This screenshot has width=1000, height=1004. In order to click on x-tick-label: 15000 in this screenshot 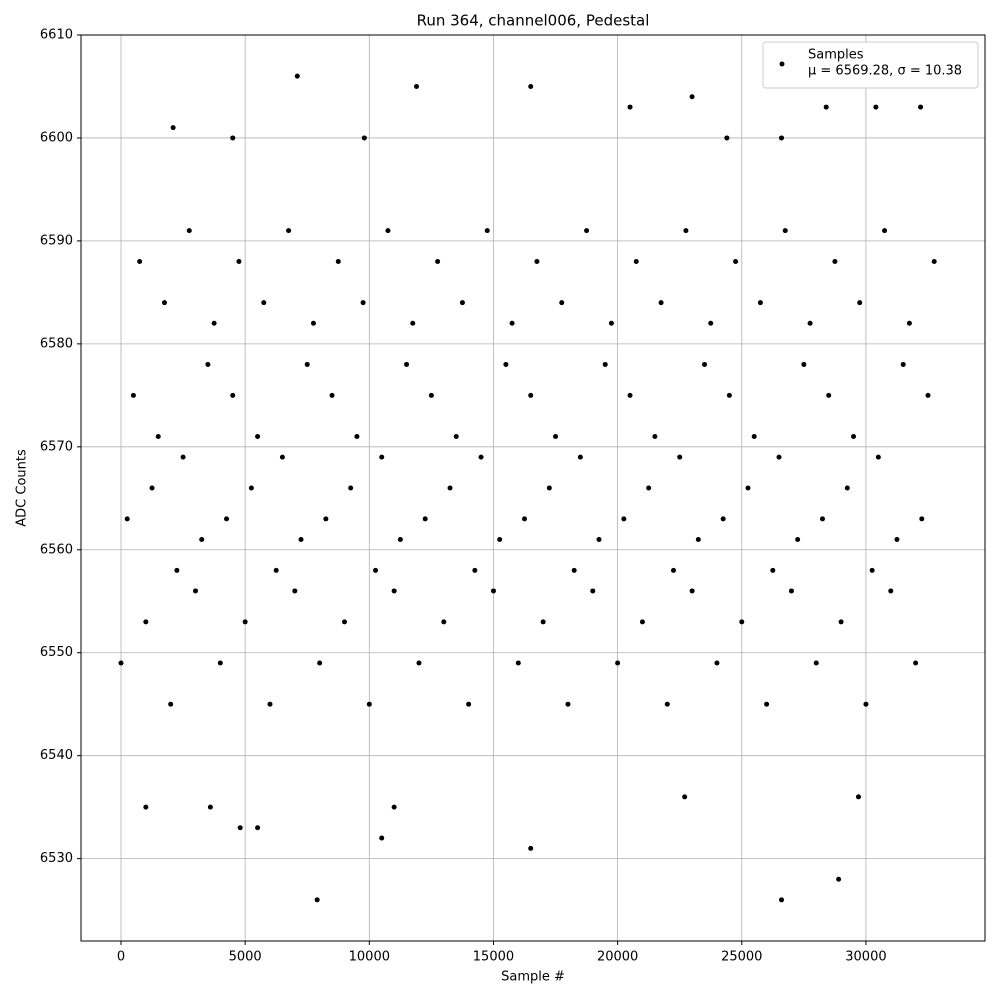, I will do `click(493, 957)`.